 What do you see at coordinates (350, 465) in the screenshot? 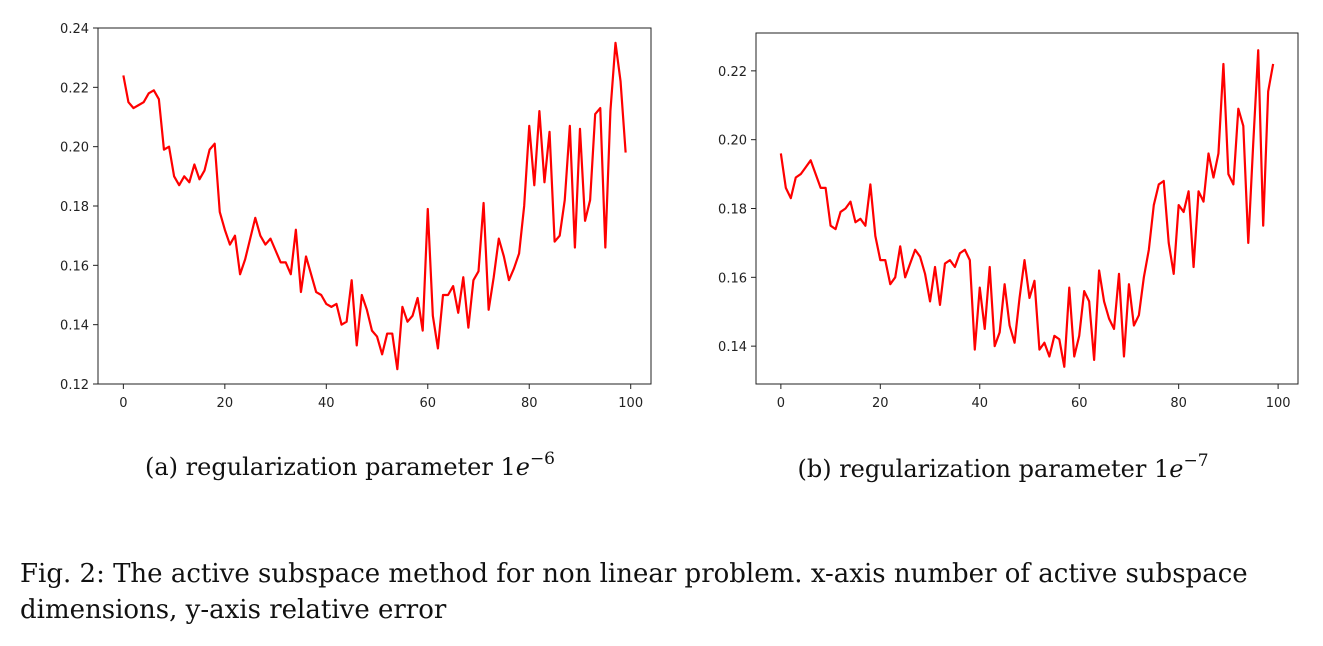
I see `subcaption-a: (a) regularization parameter 1e−6` at bounding box center [350, 465].